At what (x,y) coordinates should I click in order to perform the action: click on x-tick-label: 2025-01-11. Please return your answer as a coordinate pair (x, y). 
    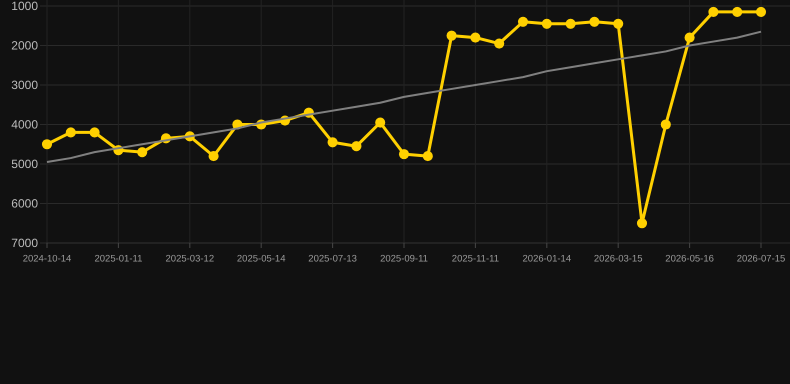
    Looking at the image, I should click on (118, 258).